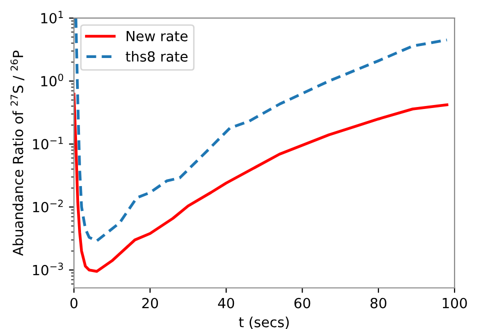 The height and width of the screenshot is (329, 493). Describe the element at coordinates (157, 56) in the screenshot. I see `legend-label: ths8 rate` at that location.